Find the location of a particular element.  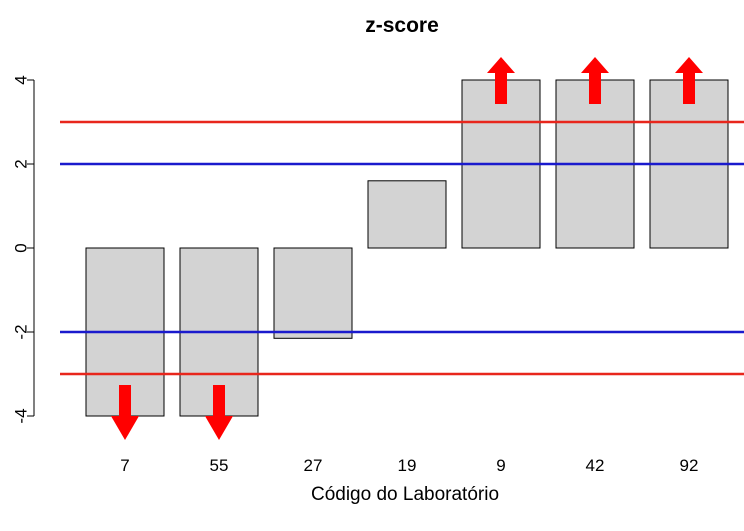

y-axis-ticks: -4 -2 0 2 4 is located at coordinates (23, 249).